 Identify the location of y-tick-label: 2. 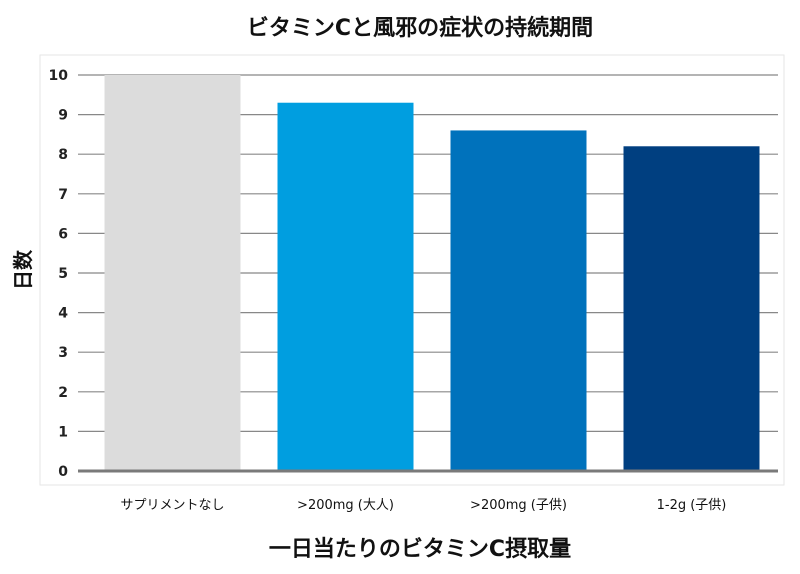
(63, 393).